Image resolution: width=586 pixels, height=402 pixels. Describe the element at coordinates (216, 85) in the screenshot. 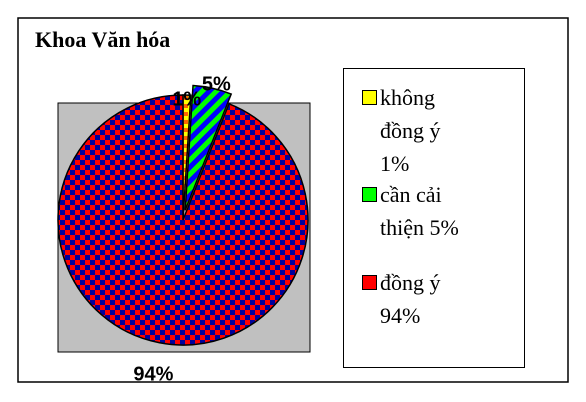

I see `data-label: 5%` at that location.